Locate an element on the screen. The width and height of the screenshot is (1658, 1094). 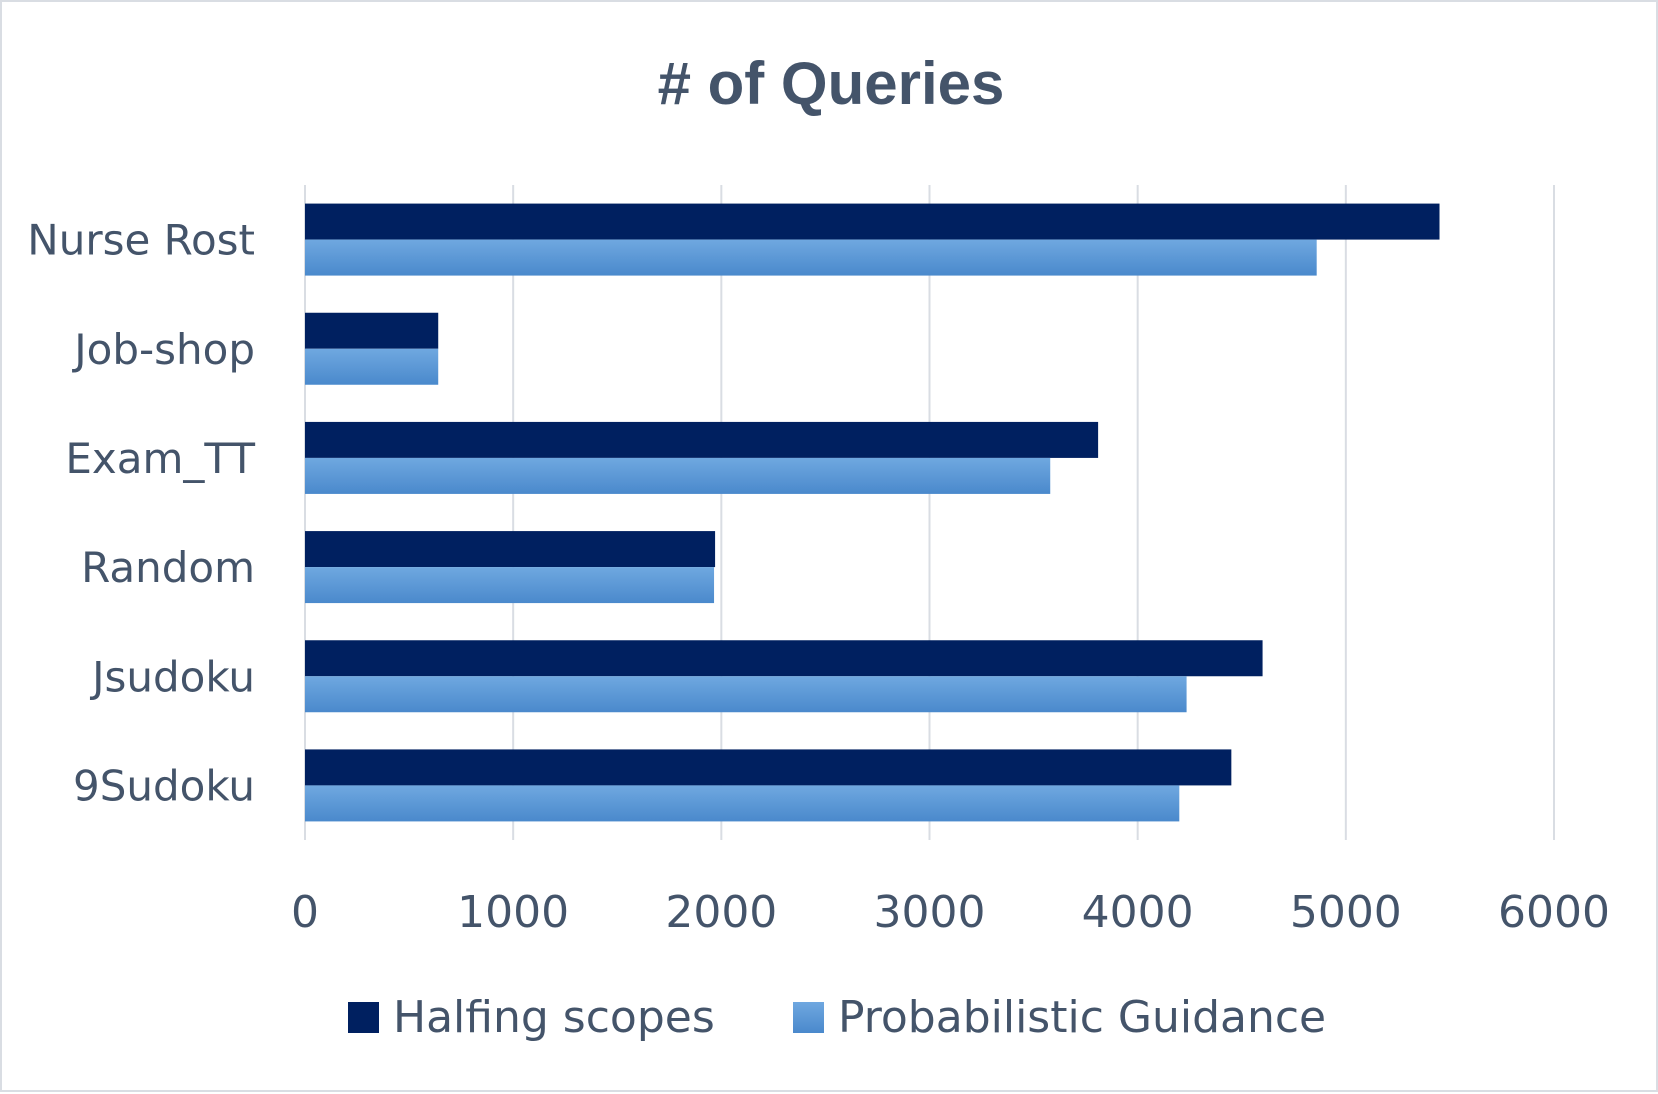
category-label: Exam_TT is located at coordinates (160, 458).